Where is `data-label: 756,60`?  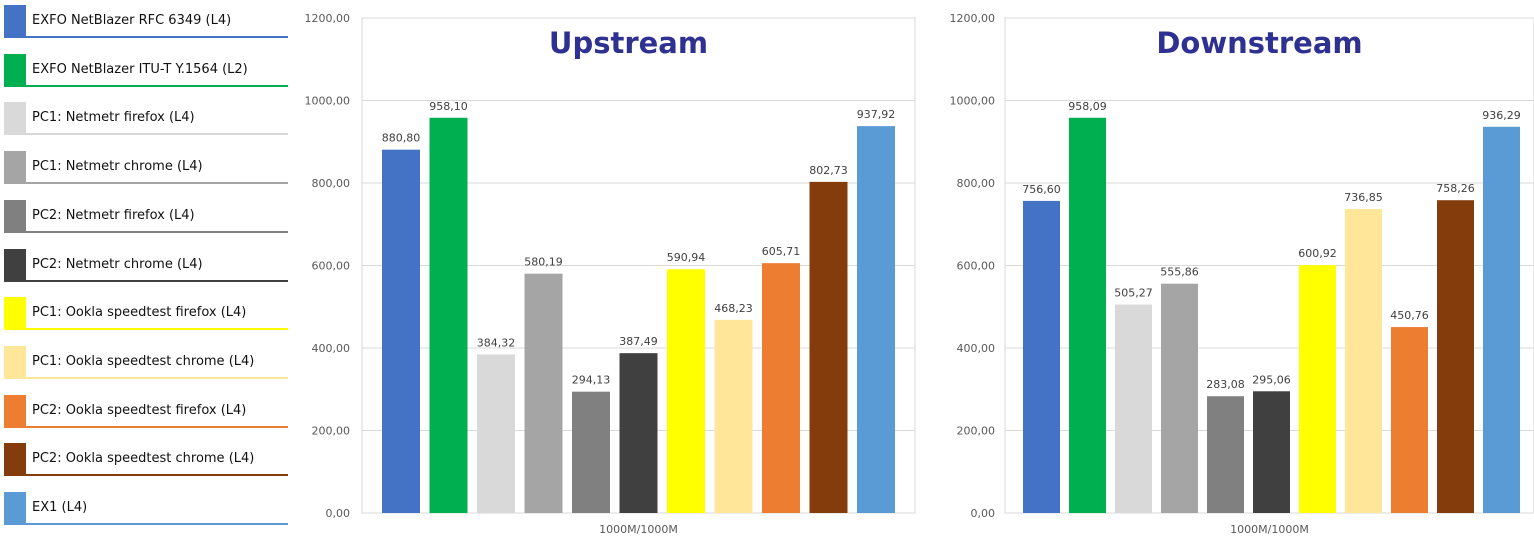 data-label: 756,60 is located at coordinates (1041, 189).